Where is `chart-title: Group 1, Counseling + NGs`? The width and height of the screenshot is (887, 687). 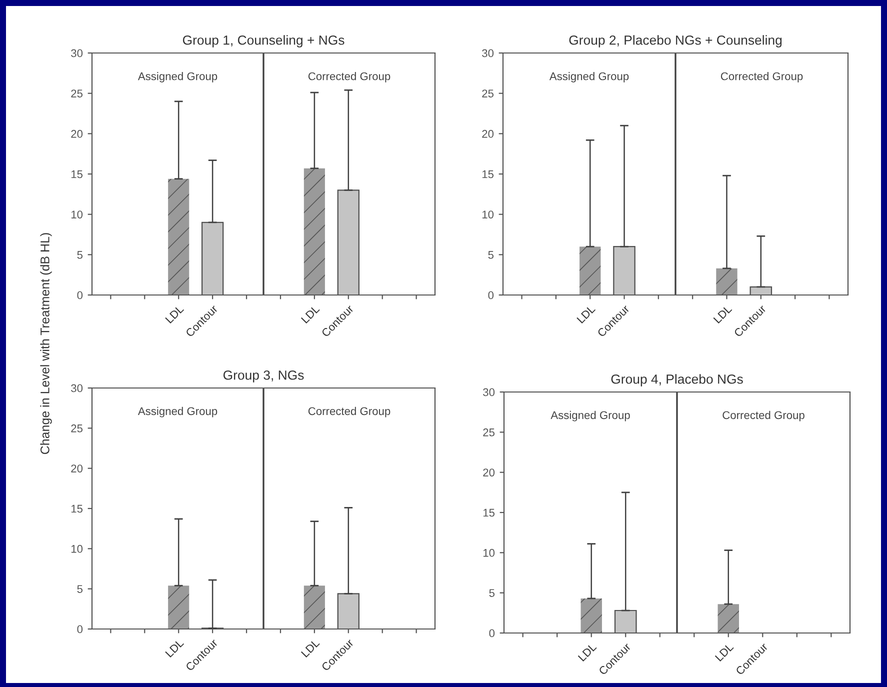
chart-title: Group 1, Counseling + NGs is located at coordinates (263, 41).